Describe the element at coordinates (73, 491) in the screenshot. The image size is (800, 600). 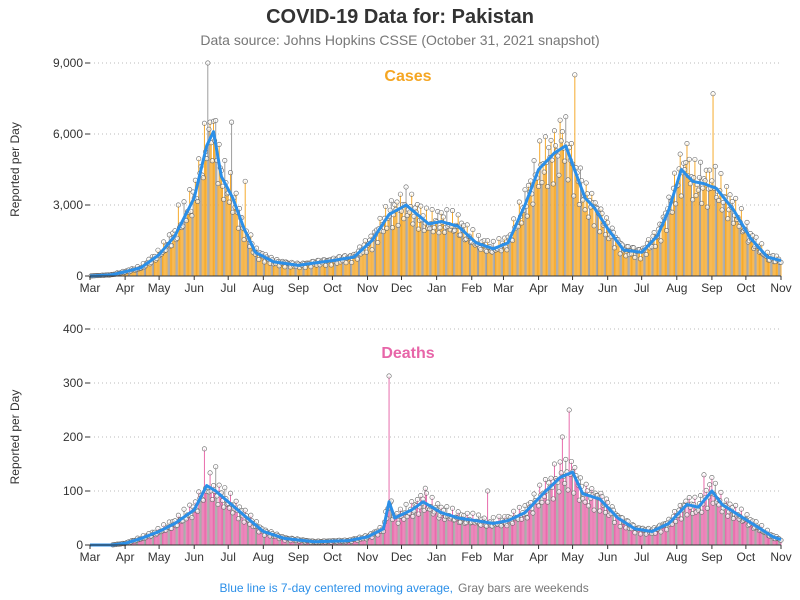
I see `y-tick-label: 100` at that location.